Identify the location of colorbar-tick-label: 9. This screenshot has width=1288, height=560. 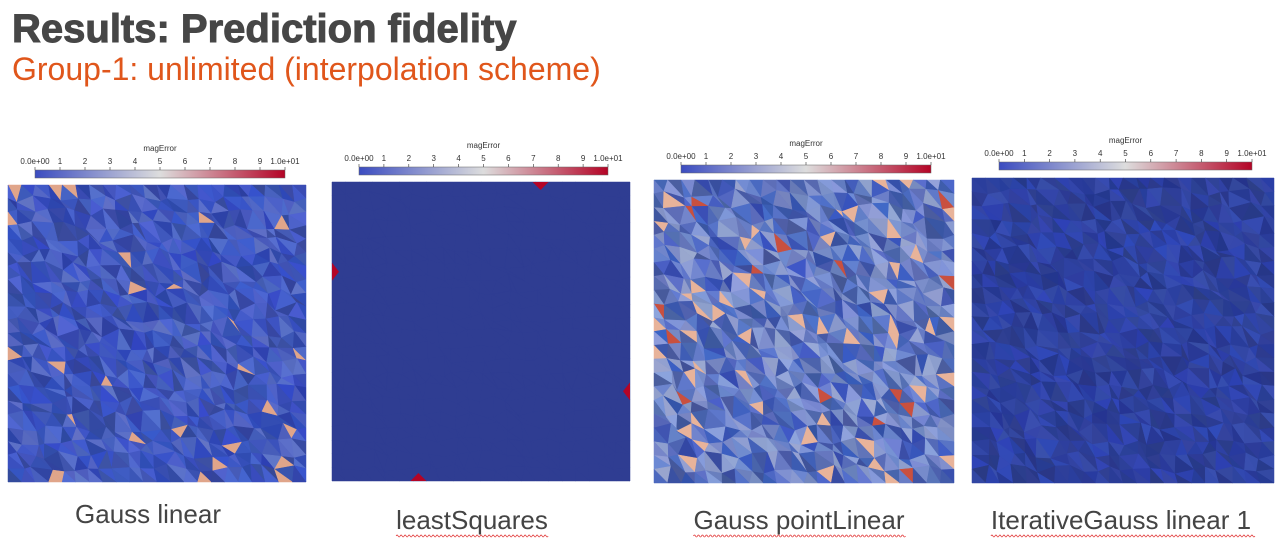
(1226, 153).